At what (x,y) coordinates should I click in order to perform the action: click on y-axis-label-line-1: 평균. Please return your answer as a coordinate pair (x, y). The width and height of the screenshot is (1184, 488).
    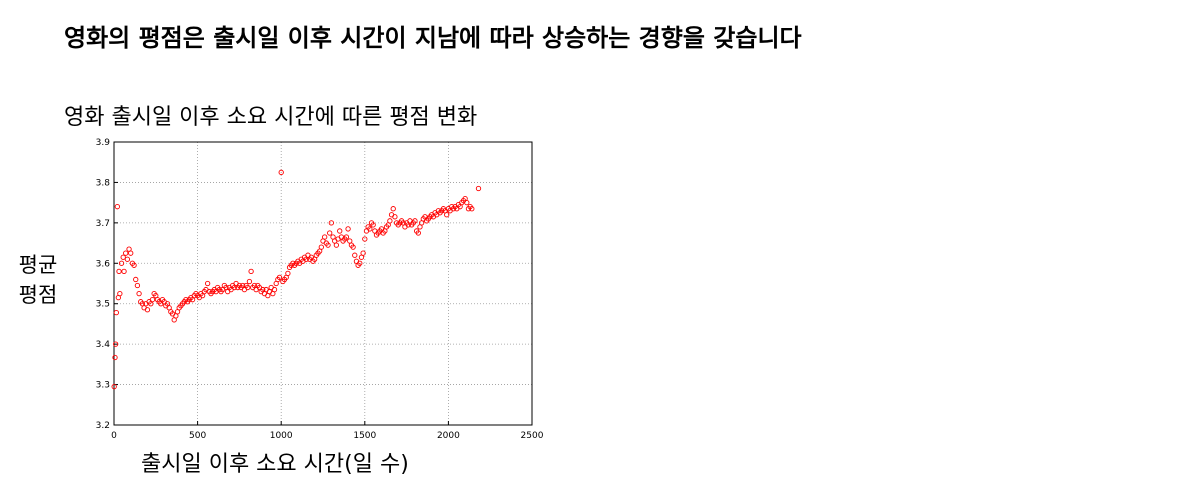
    Looking at the image, I should click on (38, 265).